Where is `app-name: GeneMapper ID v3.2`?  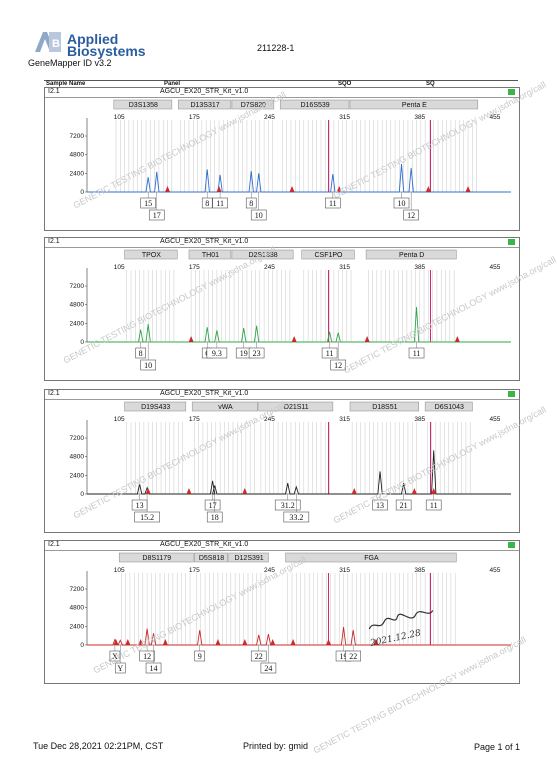
app-name: GeneMapper ID v3.2 is located at coordinates (70, 63).